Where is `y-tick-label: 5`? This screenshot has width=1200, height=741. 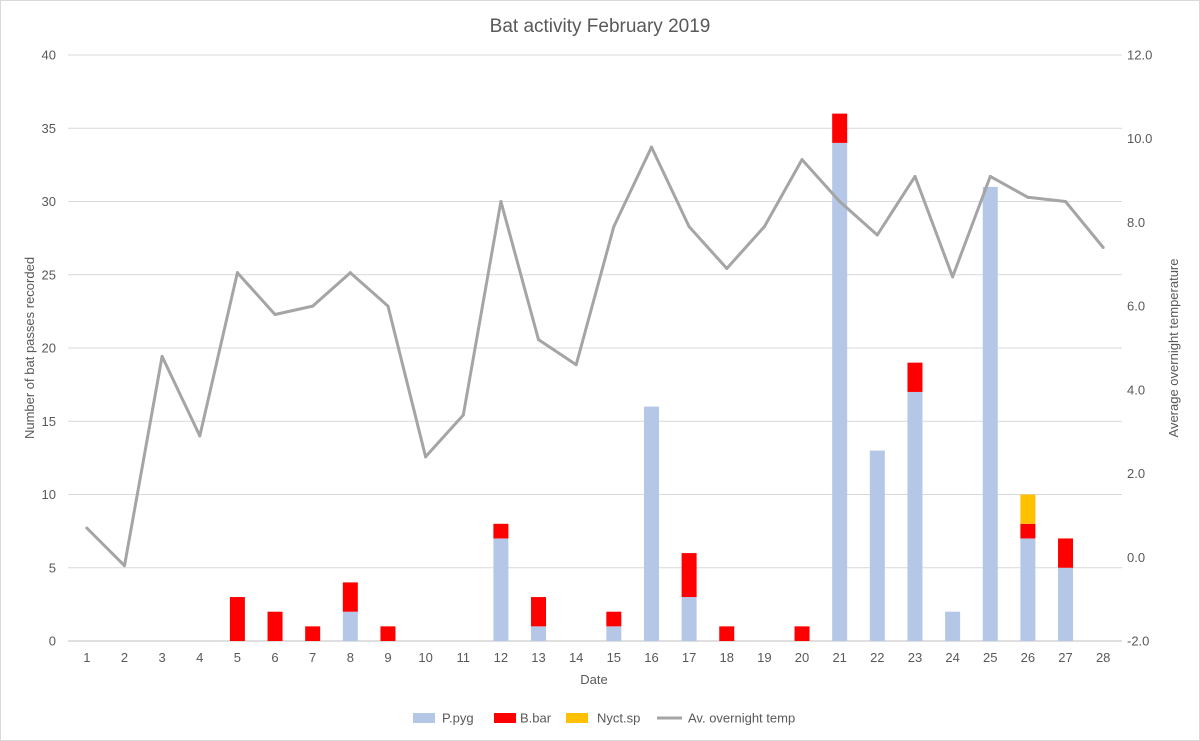
y-tick-label: 5 is located at coordinates (52, 567).